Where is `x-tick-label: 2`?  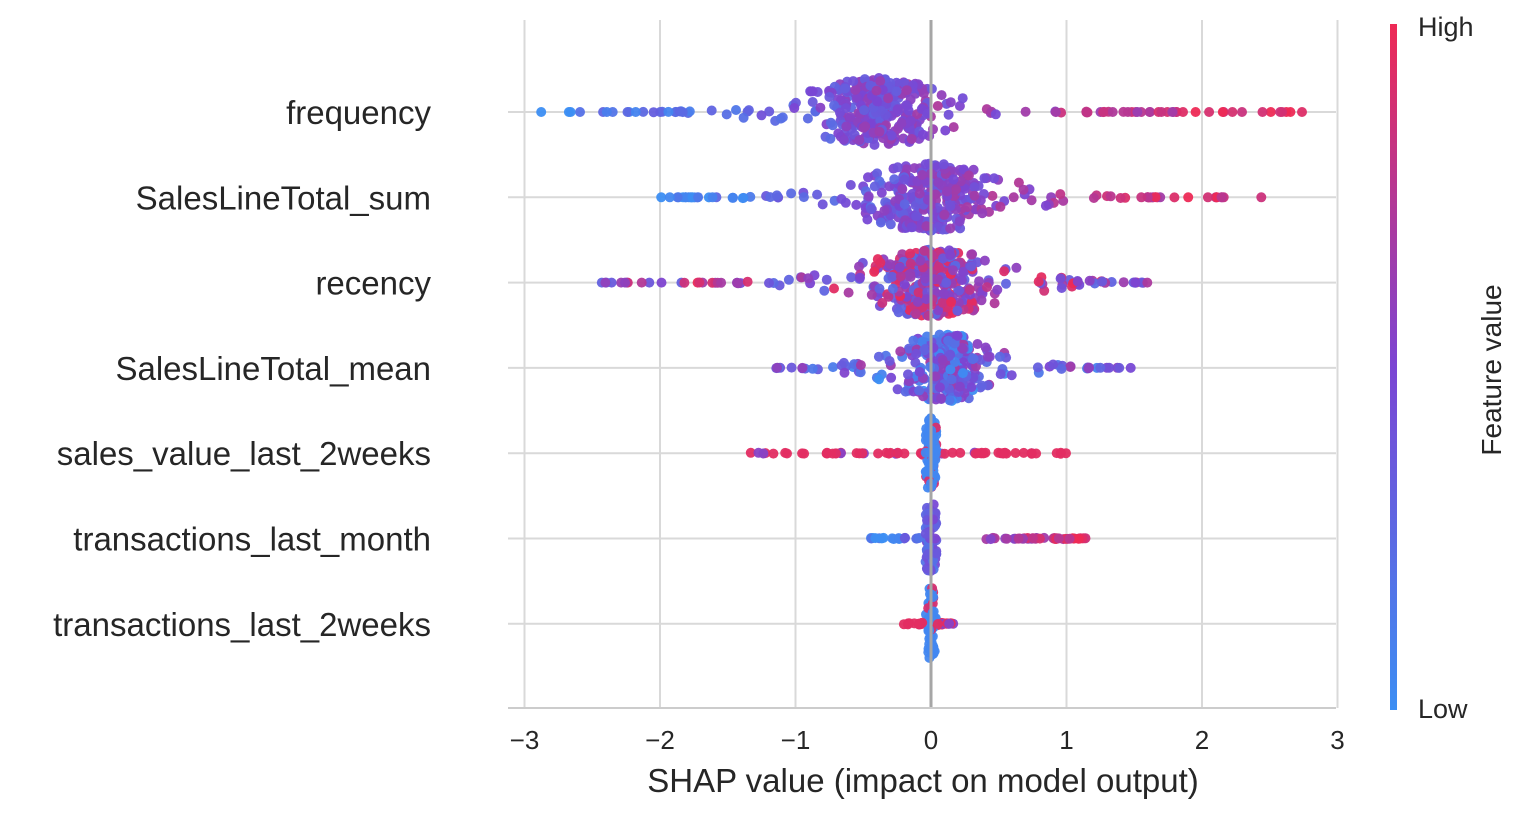 x-tick-label: 2 is located at coordinates (1202, 740).